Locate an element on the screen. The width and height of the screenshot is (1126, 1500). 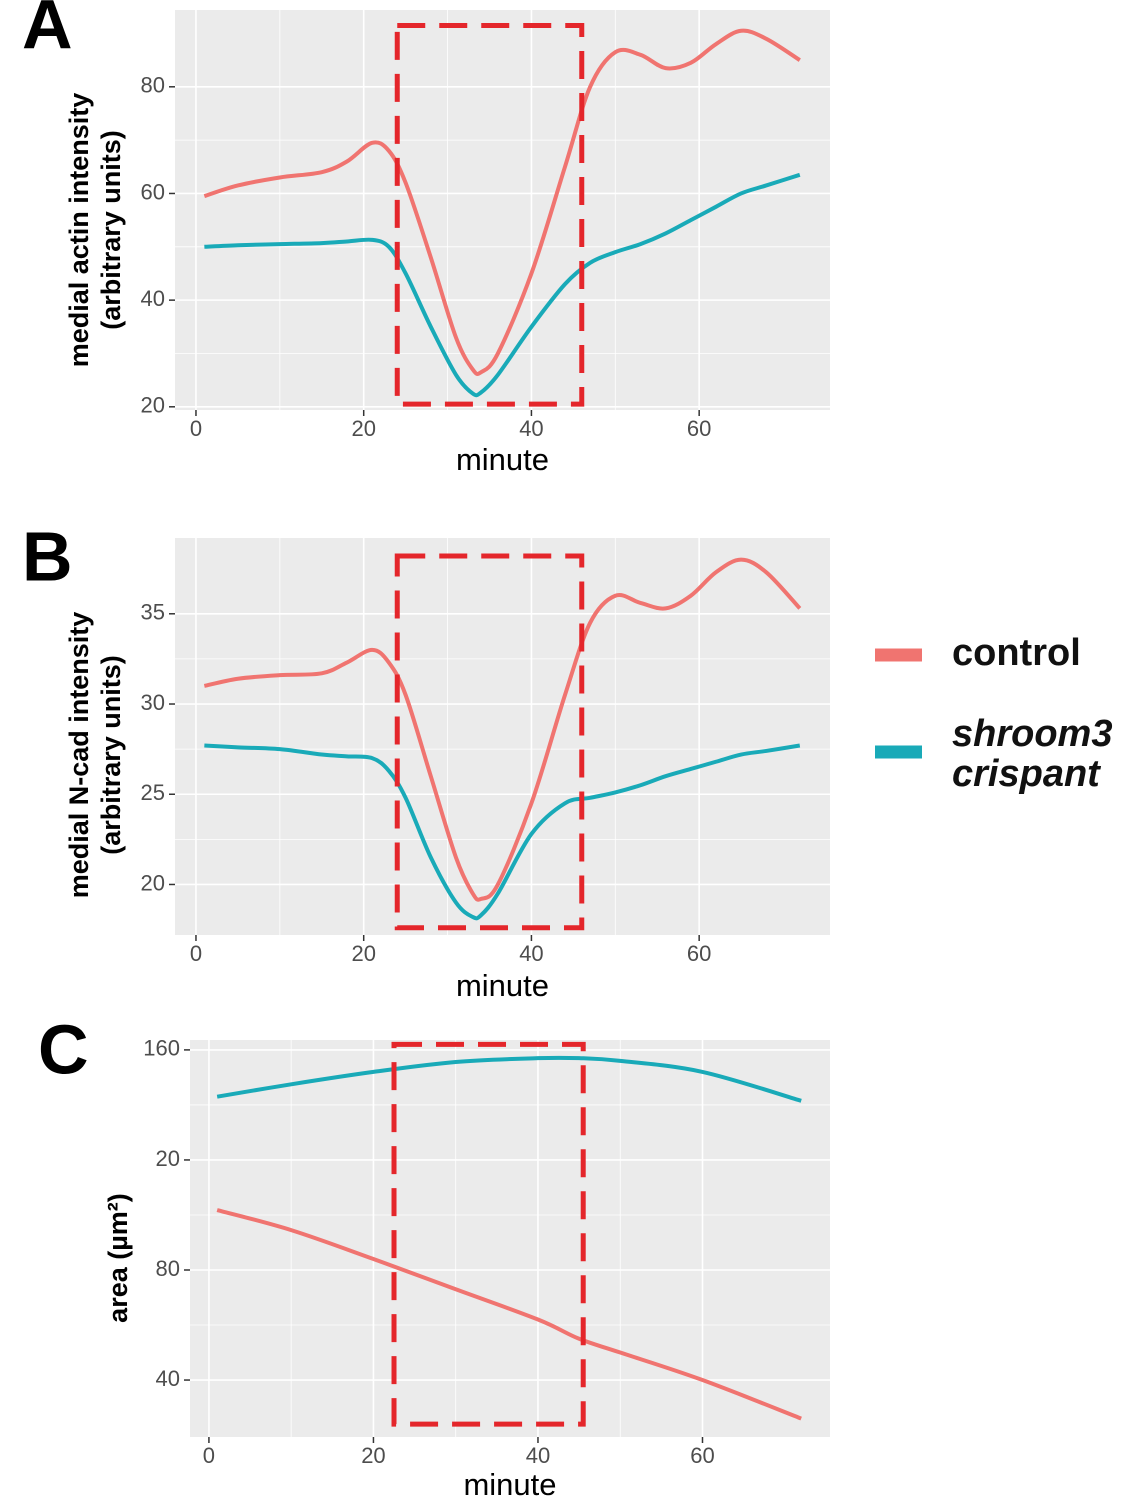
panel-label: A is located at coordinates (47, 31).